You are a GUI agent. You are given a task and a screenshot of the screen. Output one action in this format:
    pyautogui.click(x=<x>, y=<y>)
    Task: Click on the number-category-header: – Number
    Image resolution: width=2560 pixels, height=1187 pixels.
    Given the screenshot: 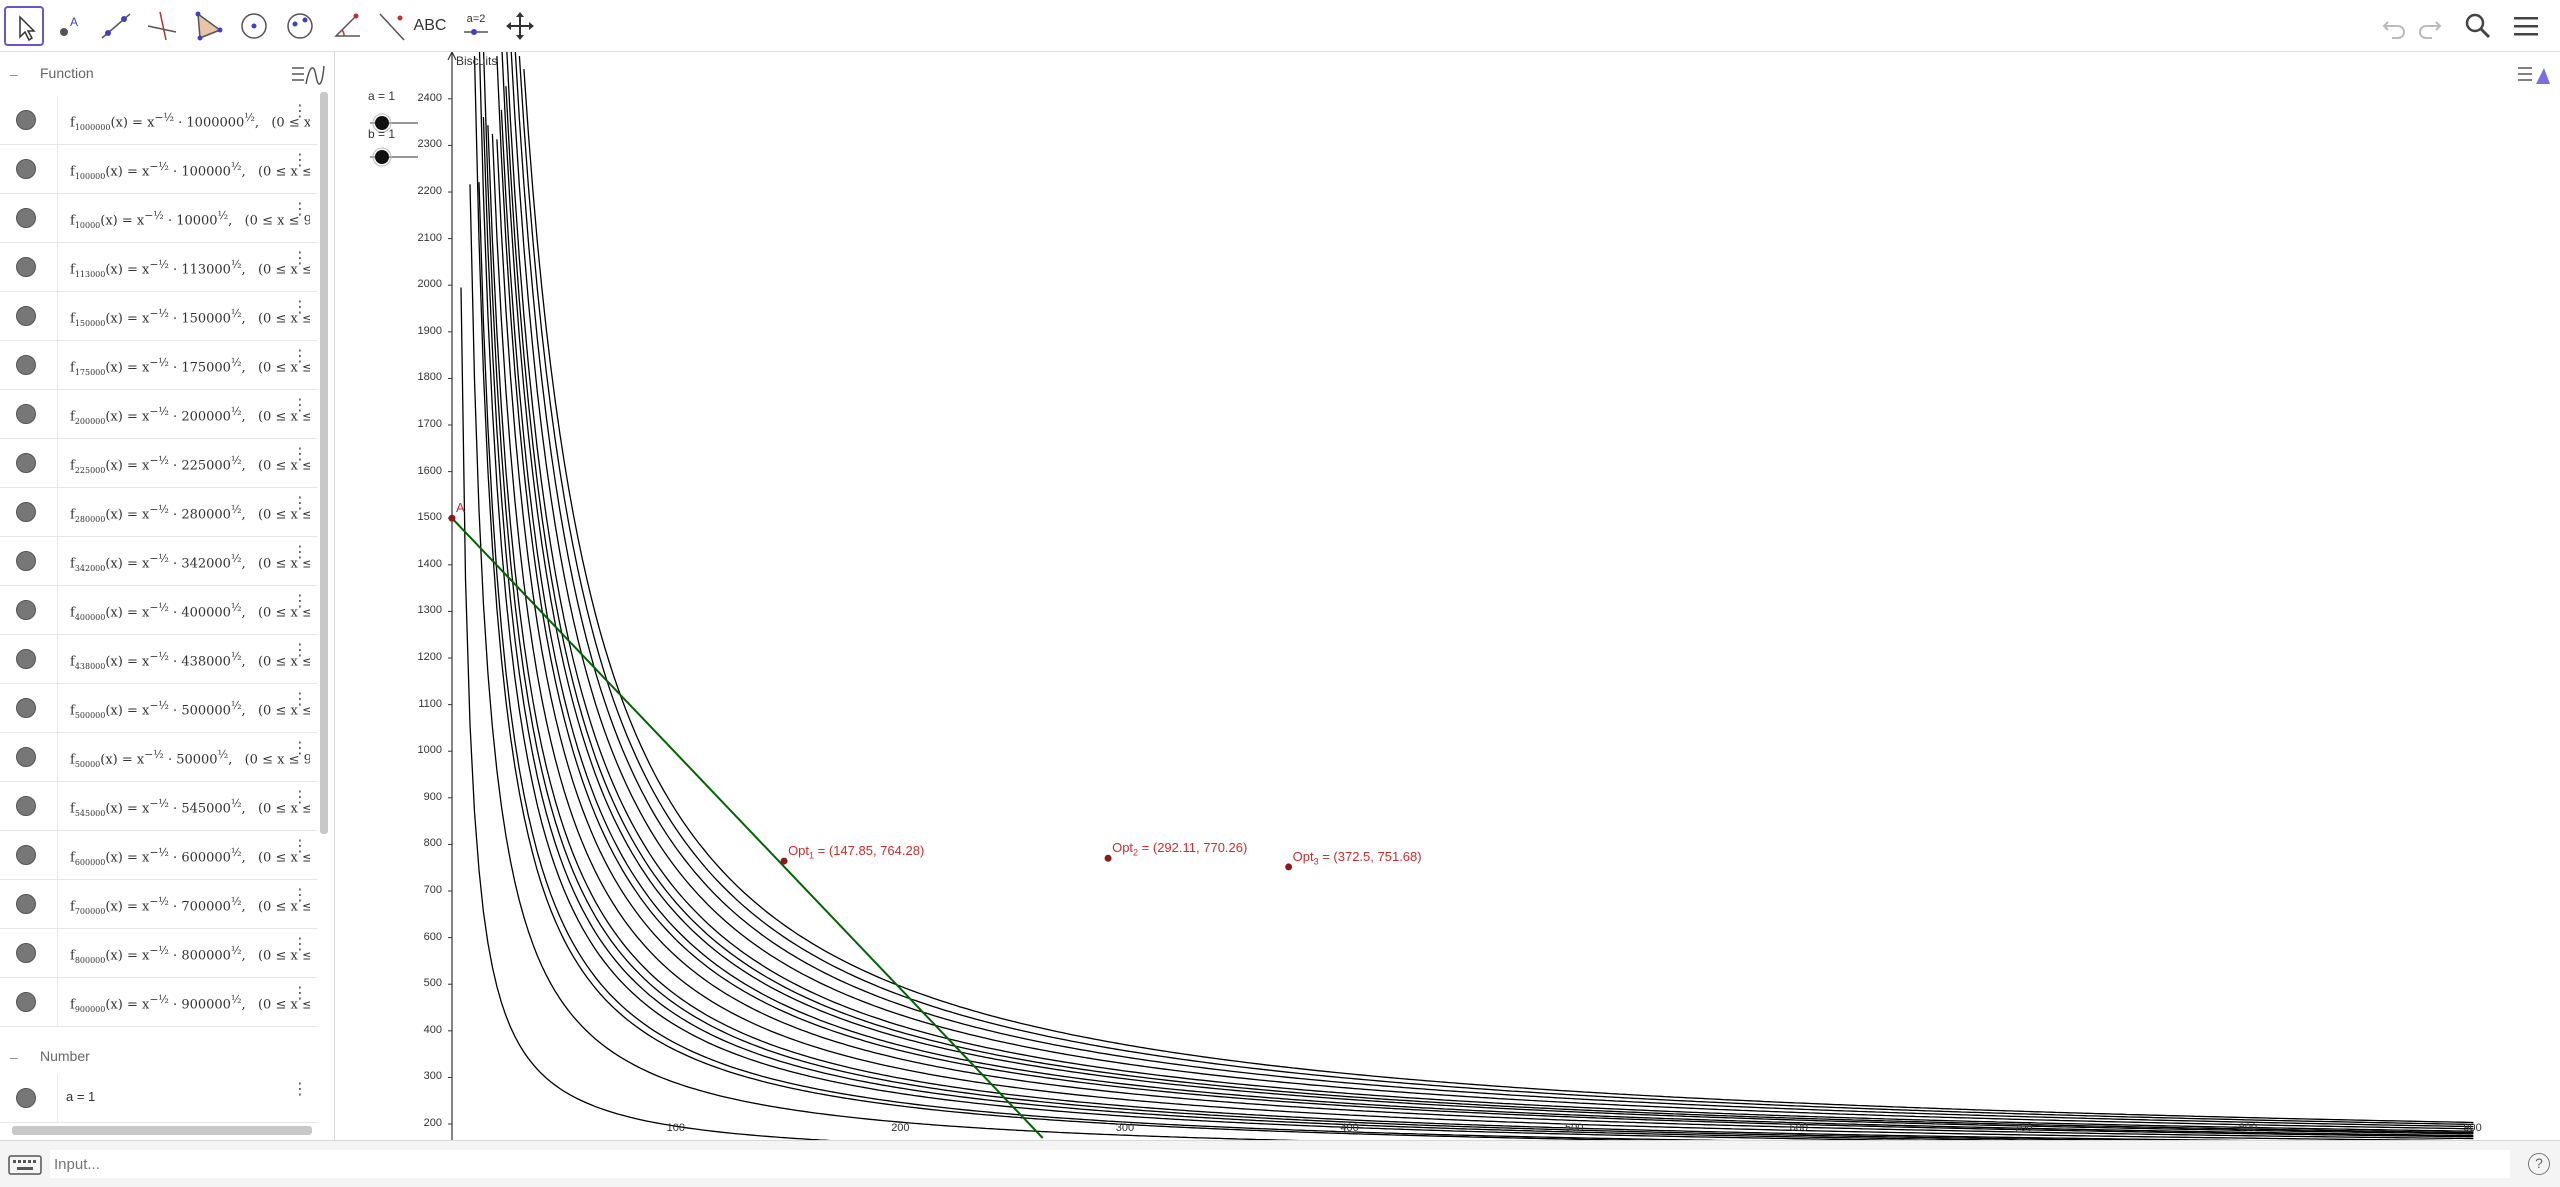 What is the action you would take?
    pyautogui.click(x=162, y=1057)
    